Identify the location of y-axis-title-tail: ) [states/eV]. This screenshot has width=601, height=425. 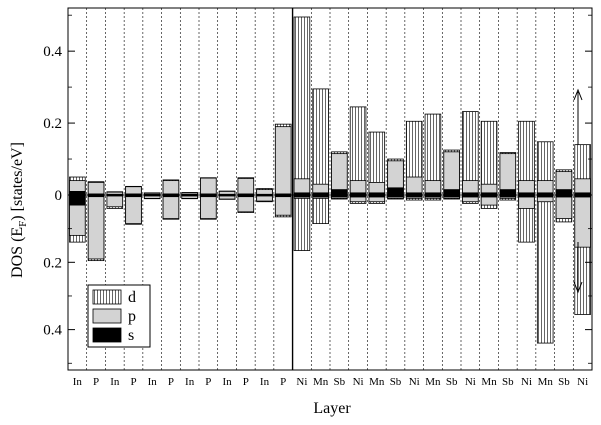
(17, 181).